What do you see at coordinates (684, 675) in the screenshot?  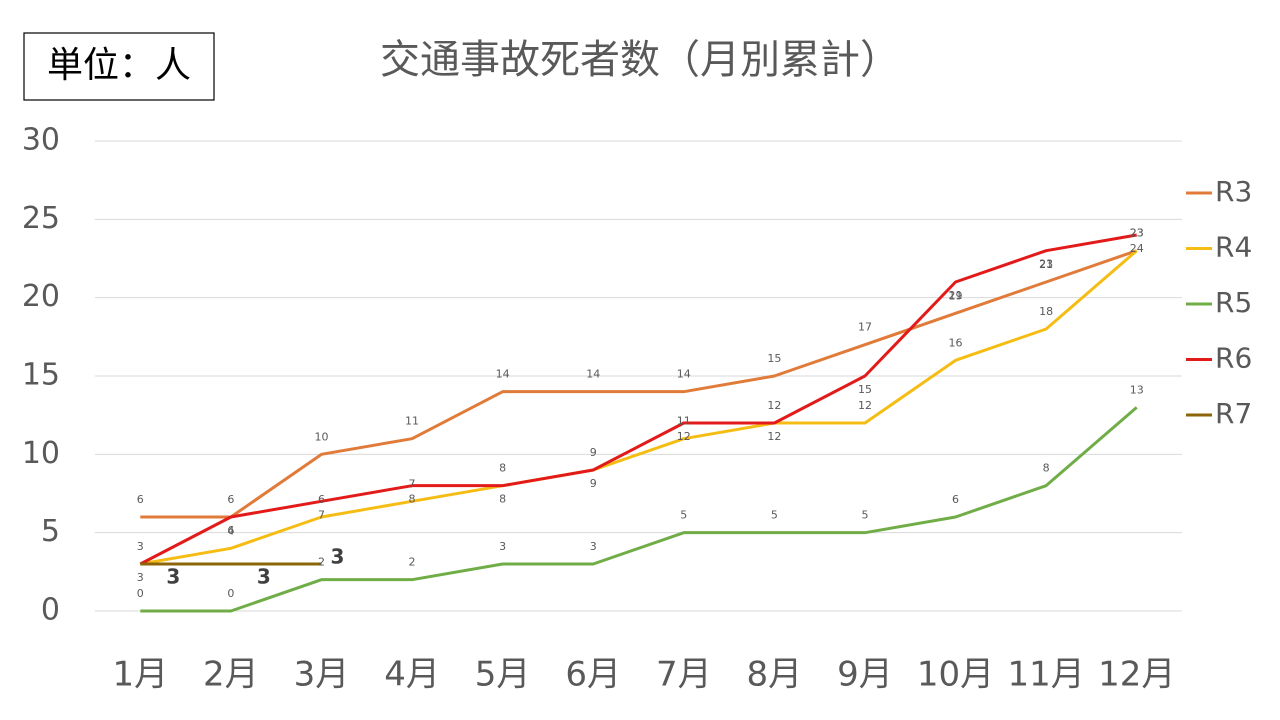 I see `x-tick-label: 7月` at bounding box center [684, 675].